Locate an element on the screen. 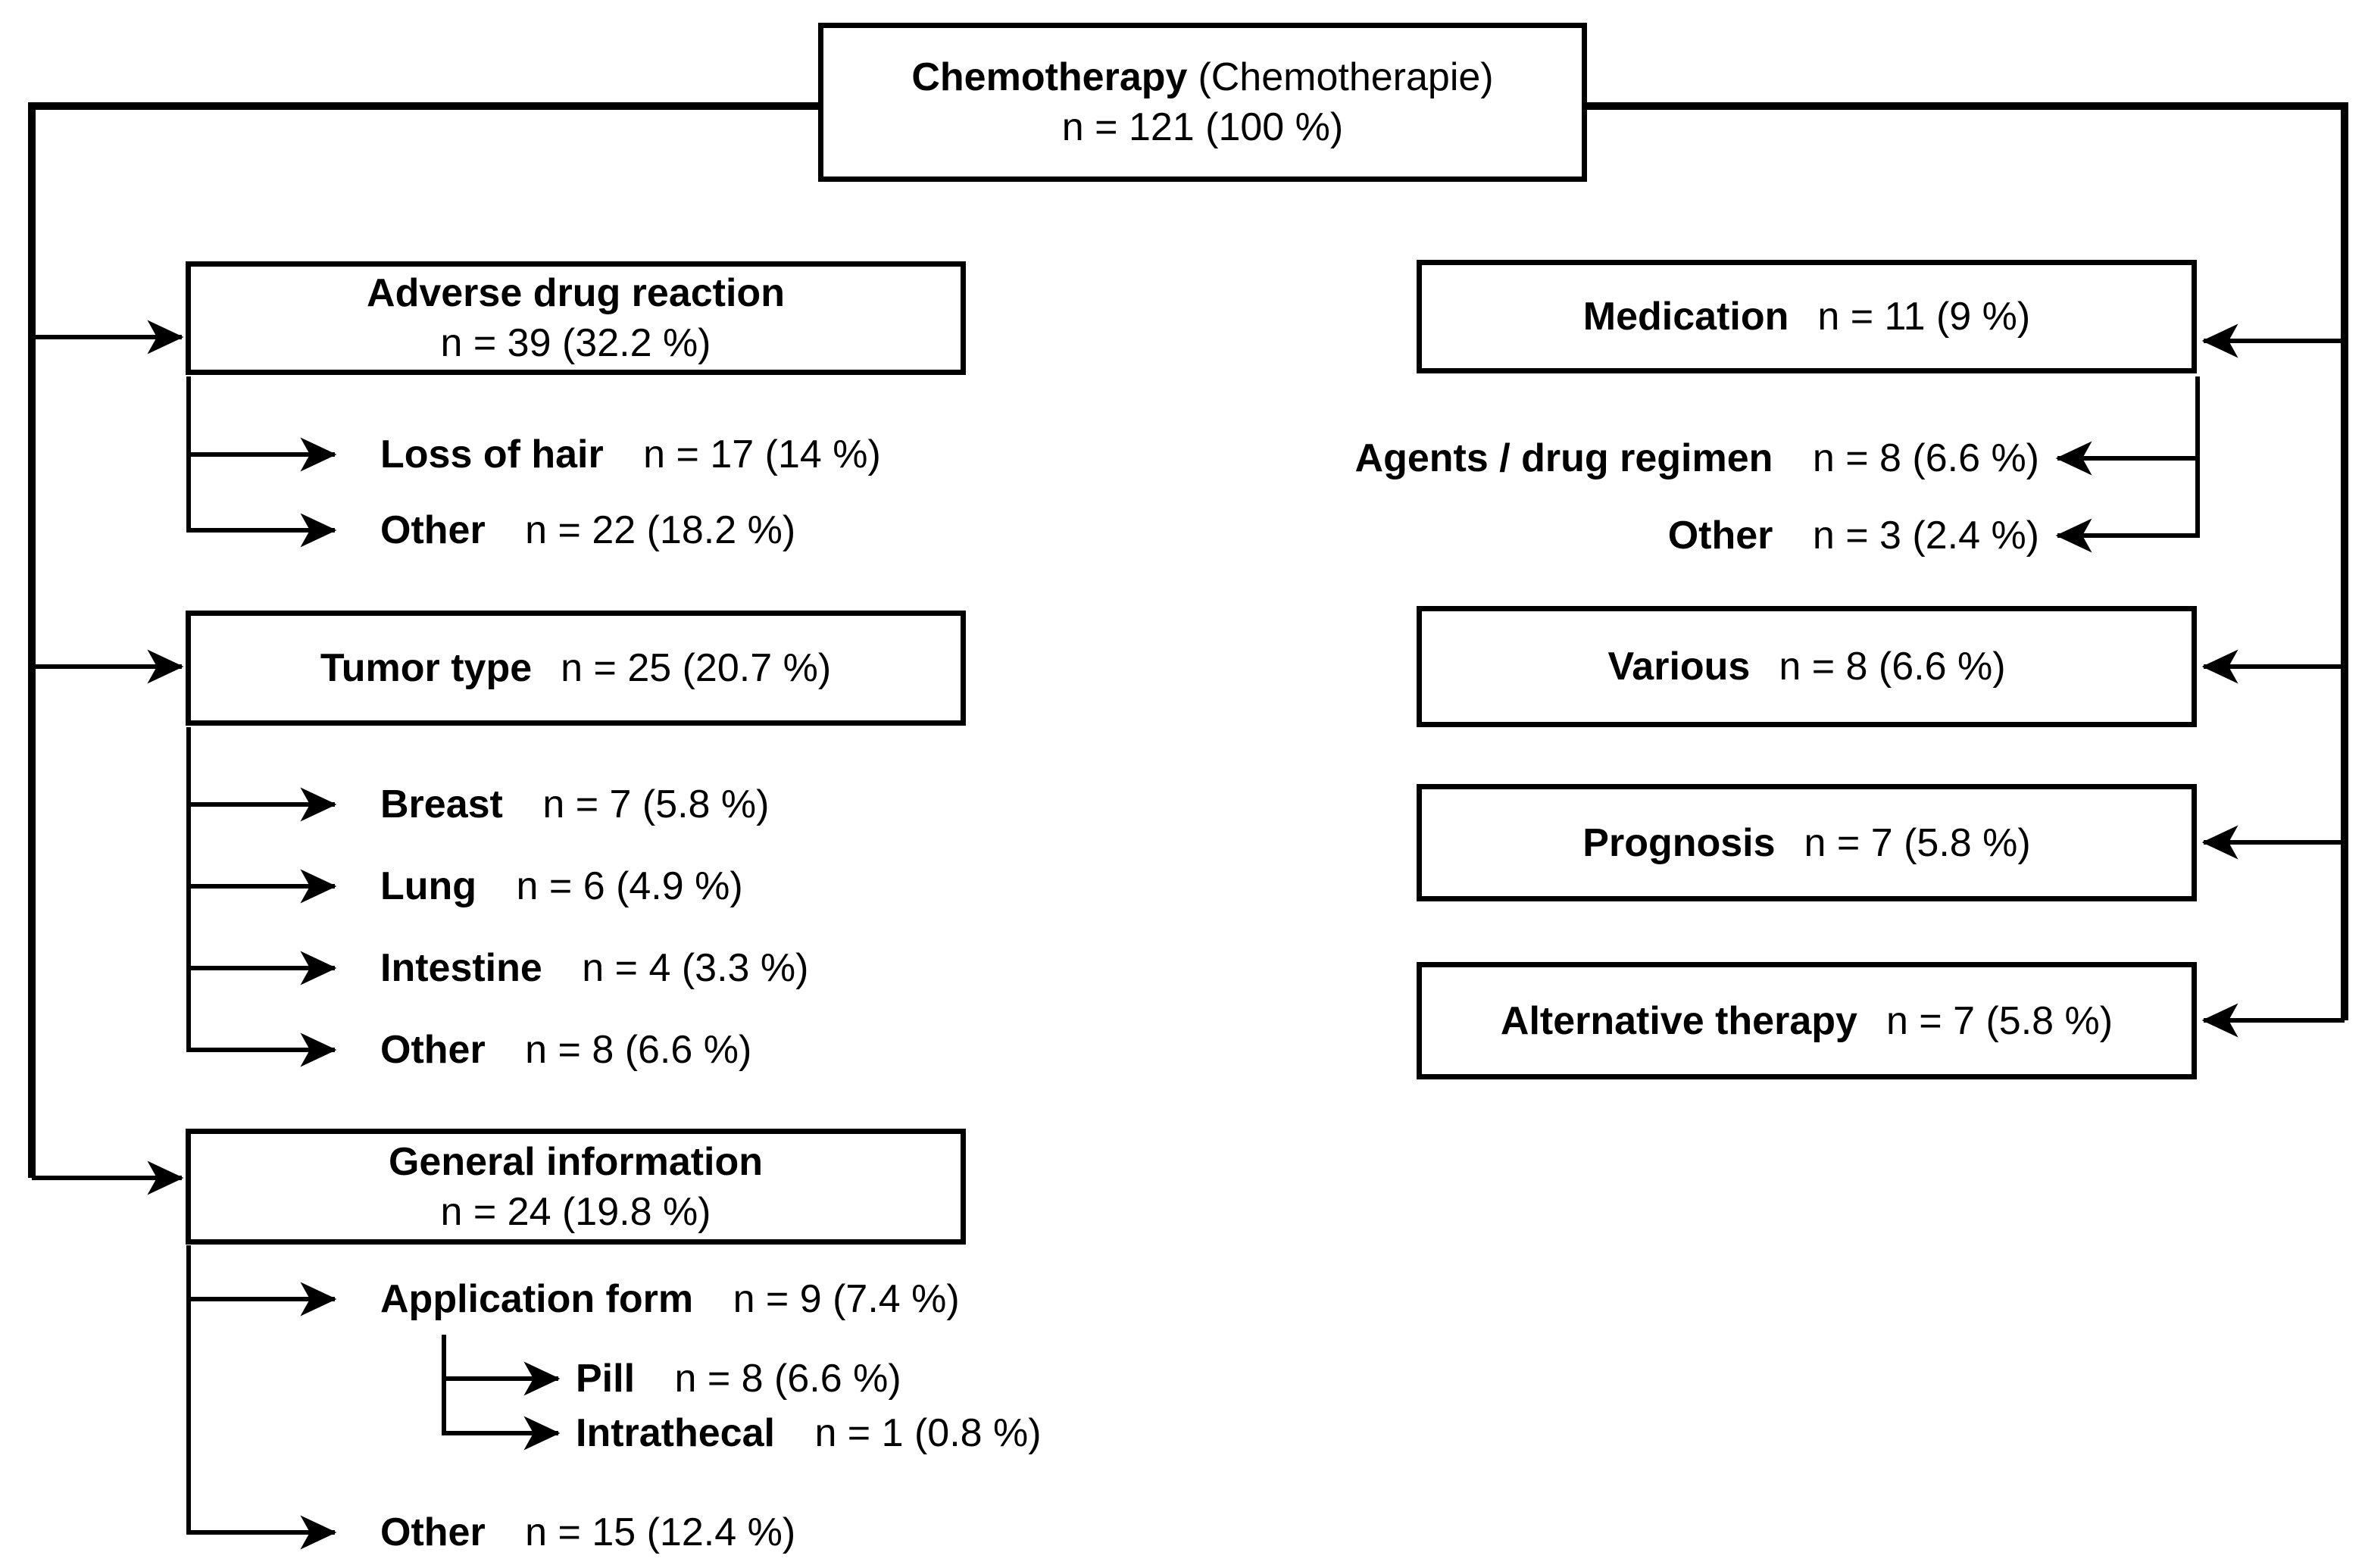 The image size is (2365, 1568). leaf-breast: Breast n = 7 (5.8 %) is located at coordinates (574, 805).